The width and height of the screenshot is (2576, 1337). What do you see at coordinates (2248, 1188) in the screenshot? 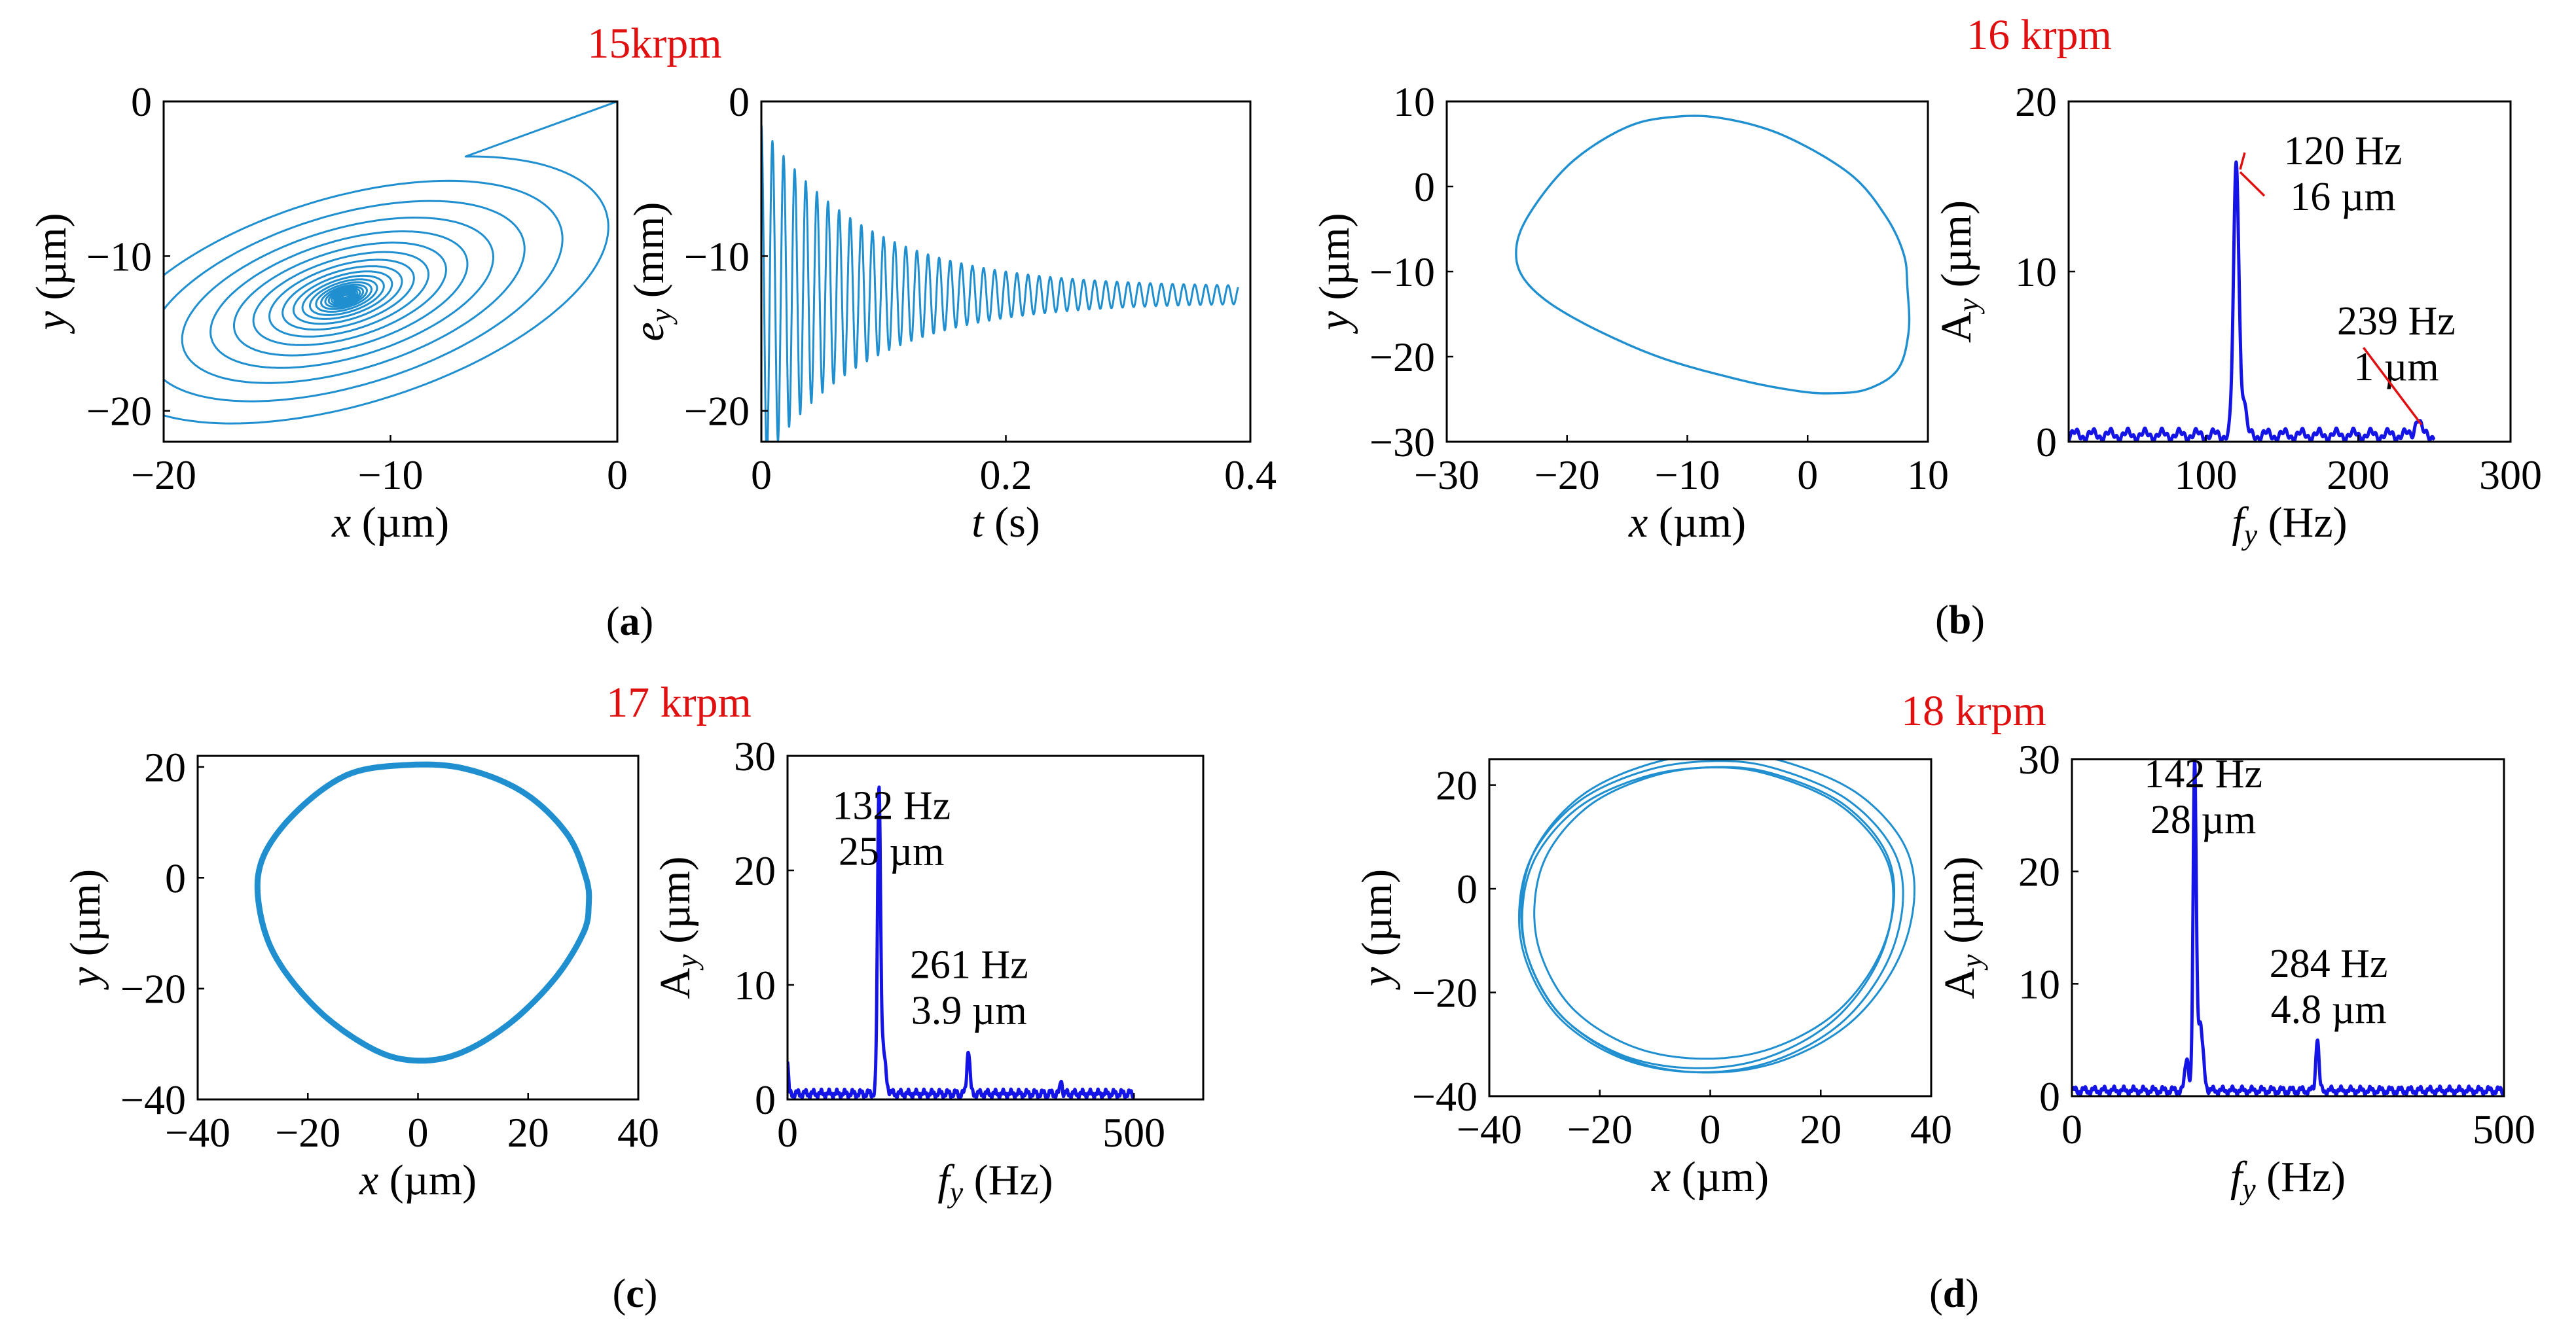
I see `x-axis-sub: y` at bounding box center [2248, 1188].